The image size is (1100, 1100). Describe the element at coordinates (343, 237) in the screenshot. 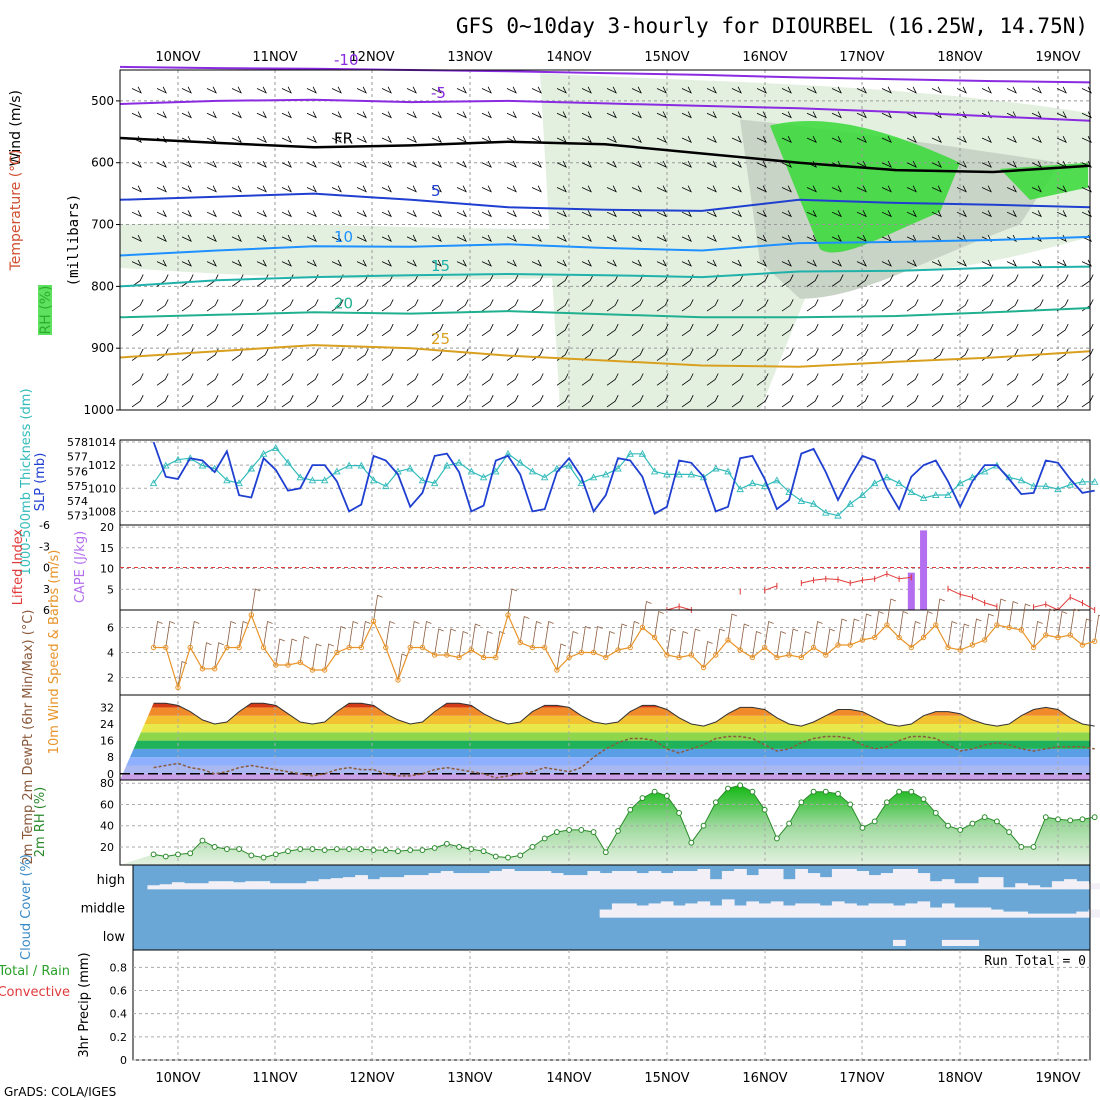

I see `isotherm-label: 10` at that location.